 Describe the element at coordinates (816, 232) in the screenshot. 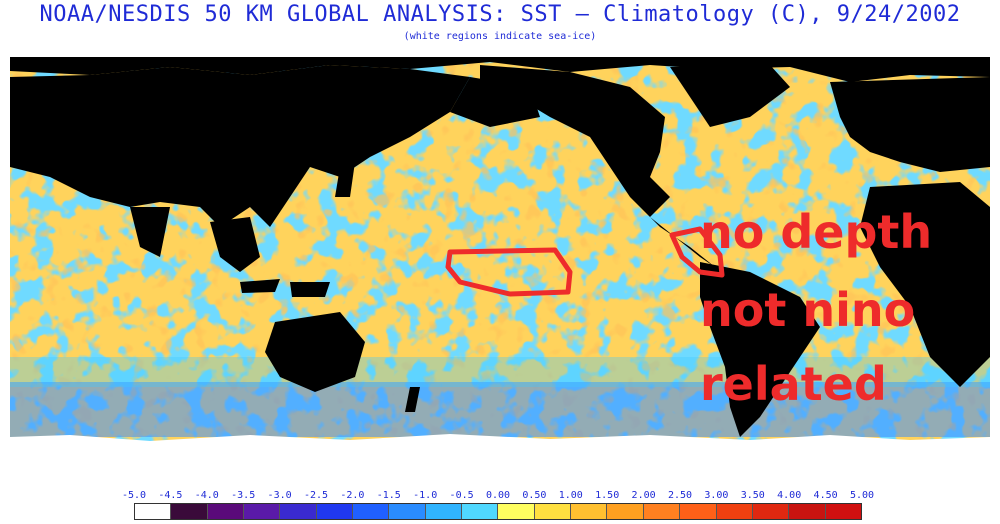

I see `annotation-text-line-1: no depth` at that location.